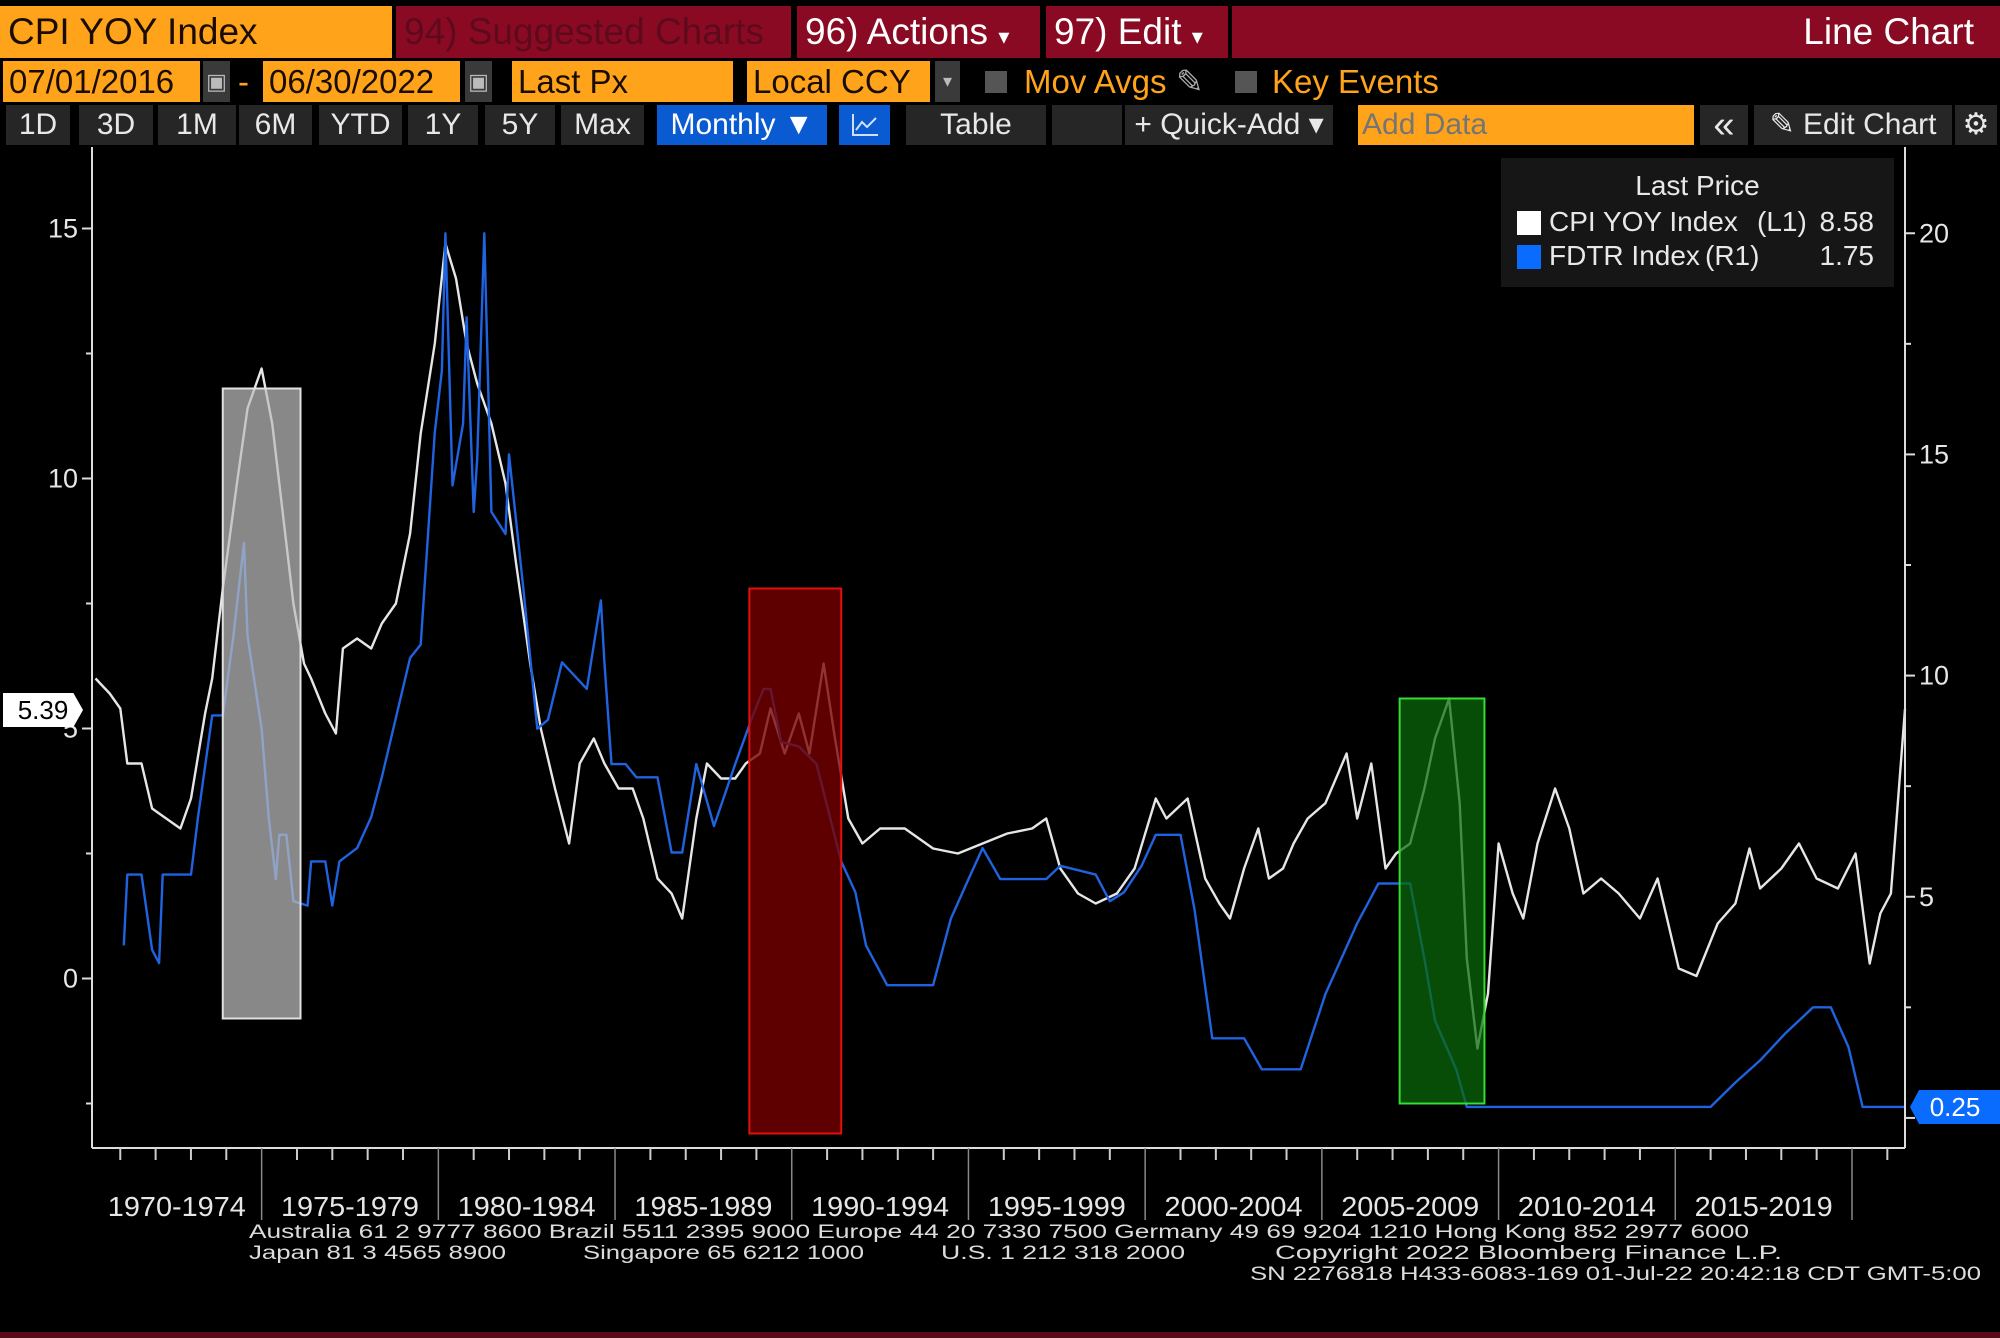 This screenshot has width=2000, height=1338. Describe the element at coordinates (261, 703) in the screenshot. I see `key-event-box-gray` at that location.